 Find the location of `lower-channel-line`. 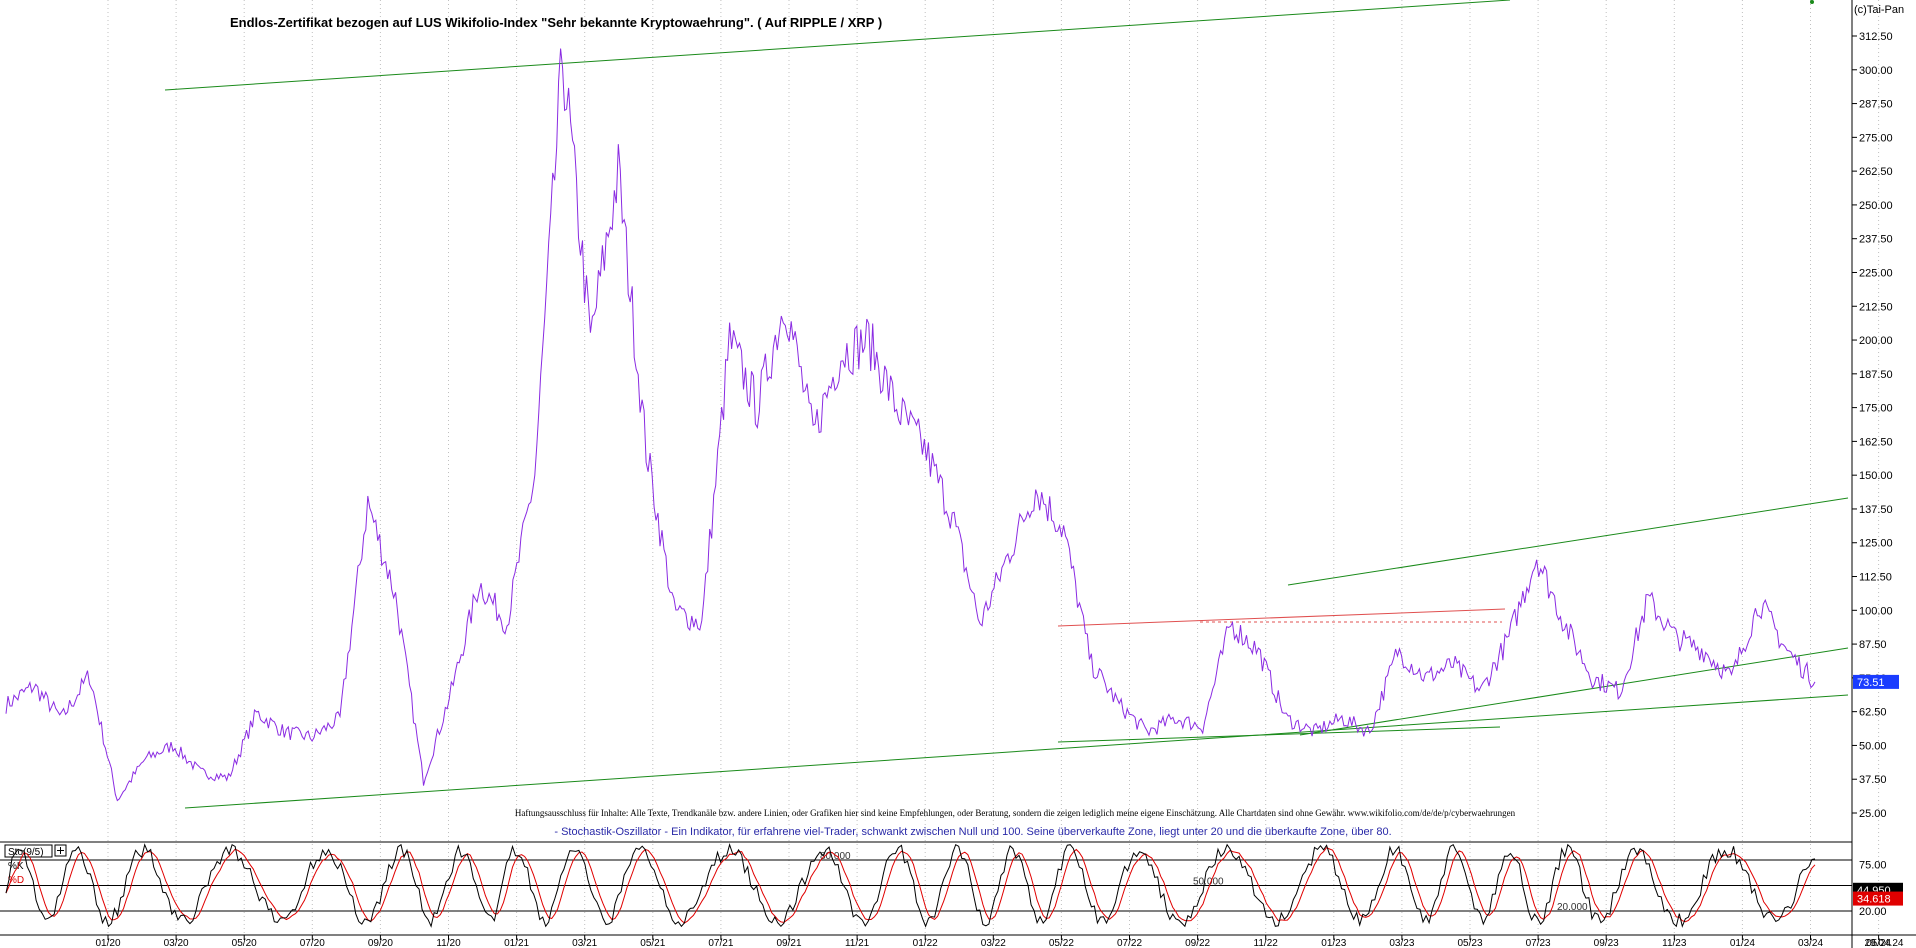

lower-channel-line is located at coordinates (1574, 691).